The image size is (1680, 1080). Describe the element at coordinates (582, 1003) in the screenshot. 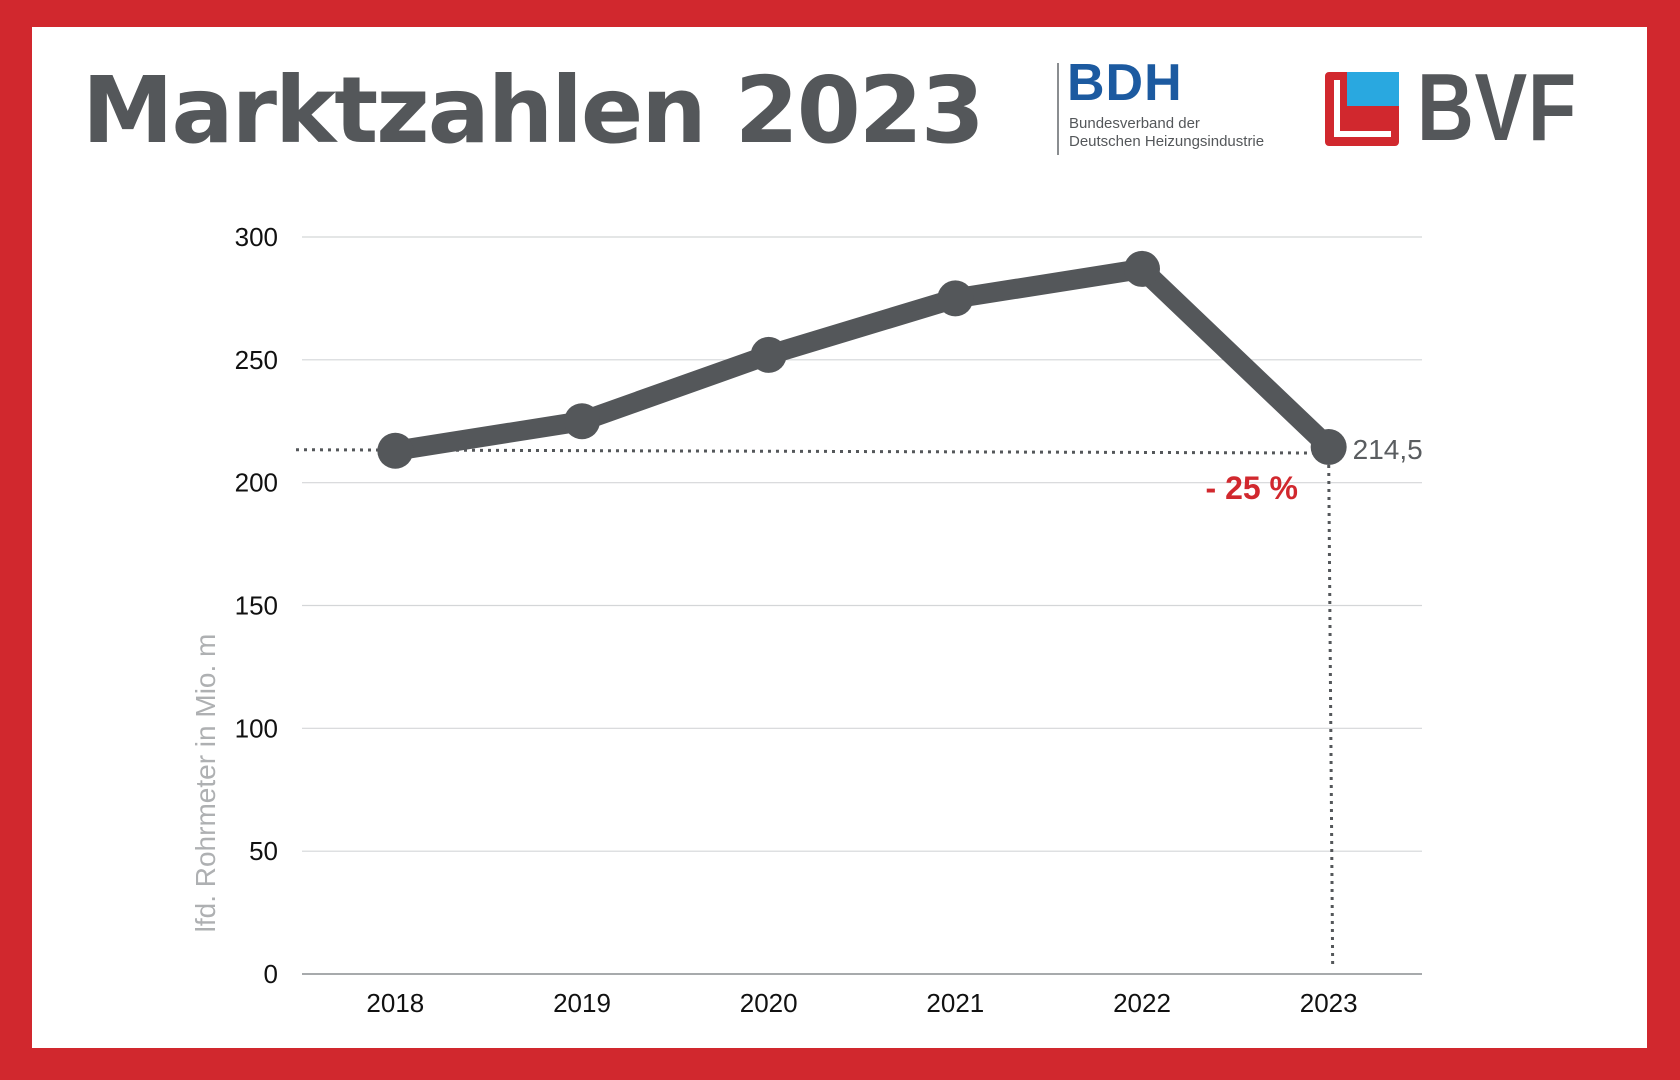

I see `x-tick-label-2019: 2019` at that location.